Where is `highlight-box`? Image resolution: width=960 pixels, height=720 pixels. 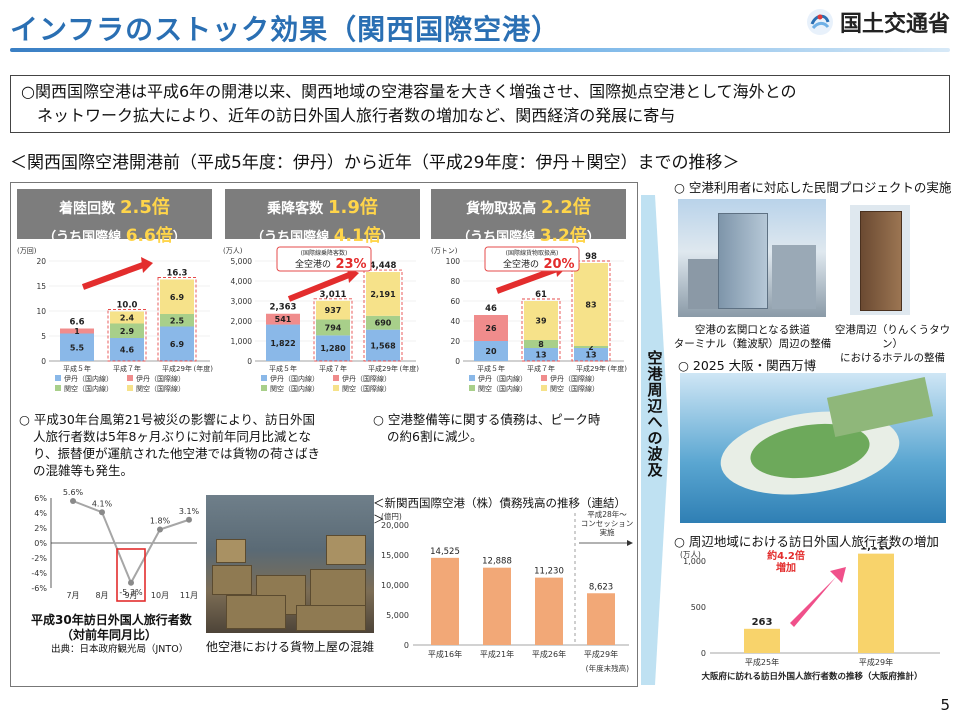 highlight-box is located at coordinates (591, 311).